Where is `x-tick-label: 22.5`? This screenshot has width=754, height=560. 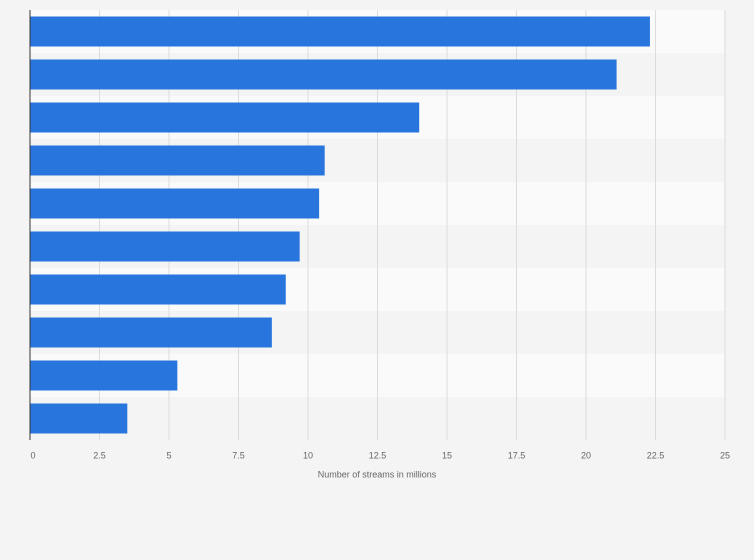
x-tick-label: 22.5 is located at coordinates (656, 455).